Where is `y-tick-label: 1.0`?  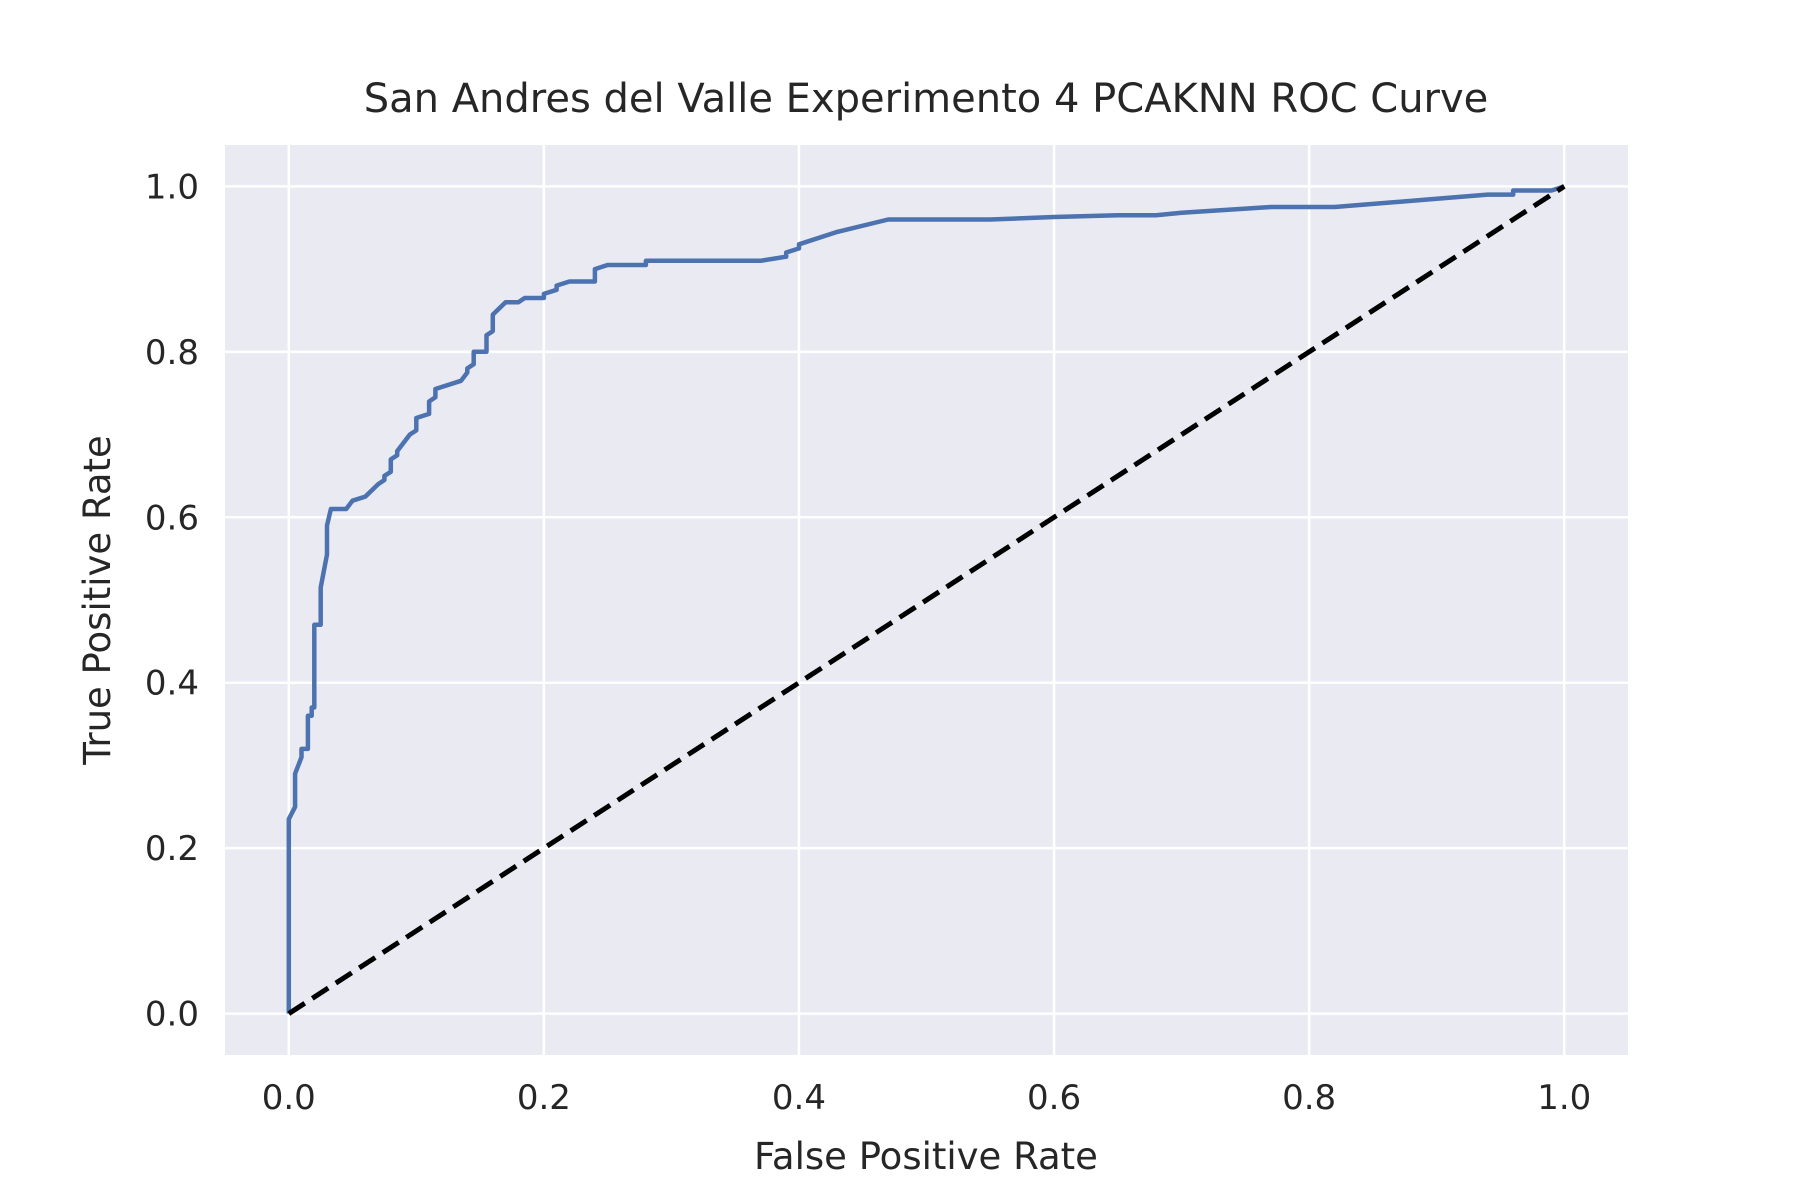 y-tick-label: 1.0 is located at coordinates (172, 187).